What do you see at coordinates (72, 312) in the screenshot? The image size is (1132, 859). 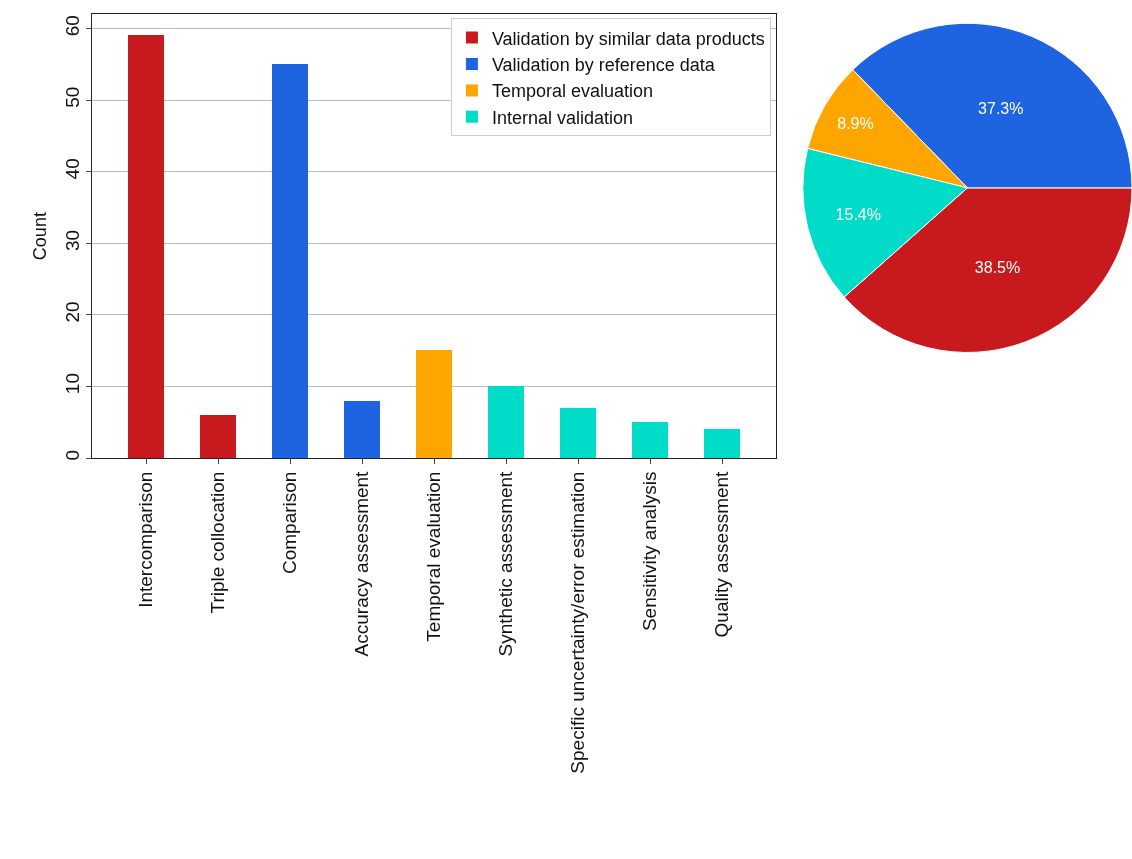 I see `y-tick-label: 20` at bounding box center [72, 312].